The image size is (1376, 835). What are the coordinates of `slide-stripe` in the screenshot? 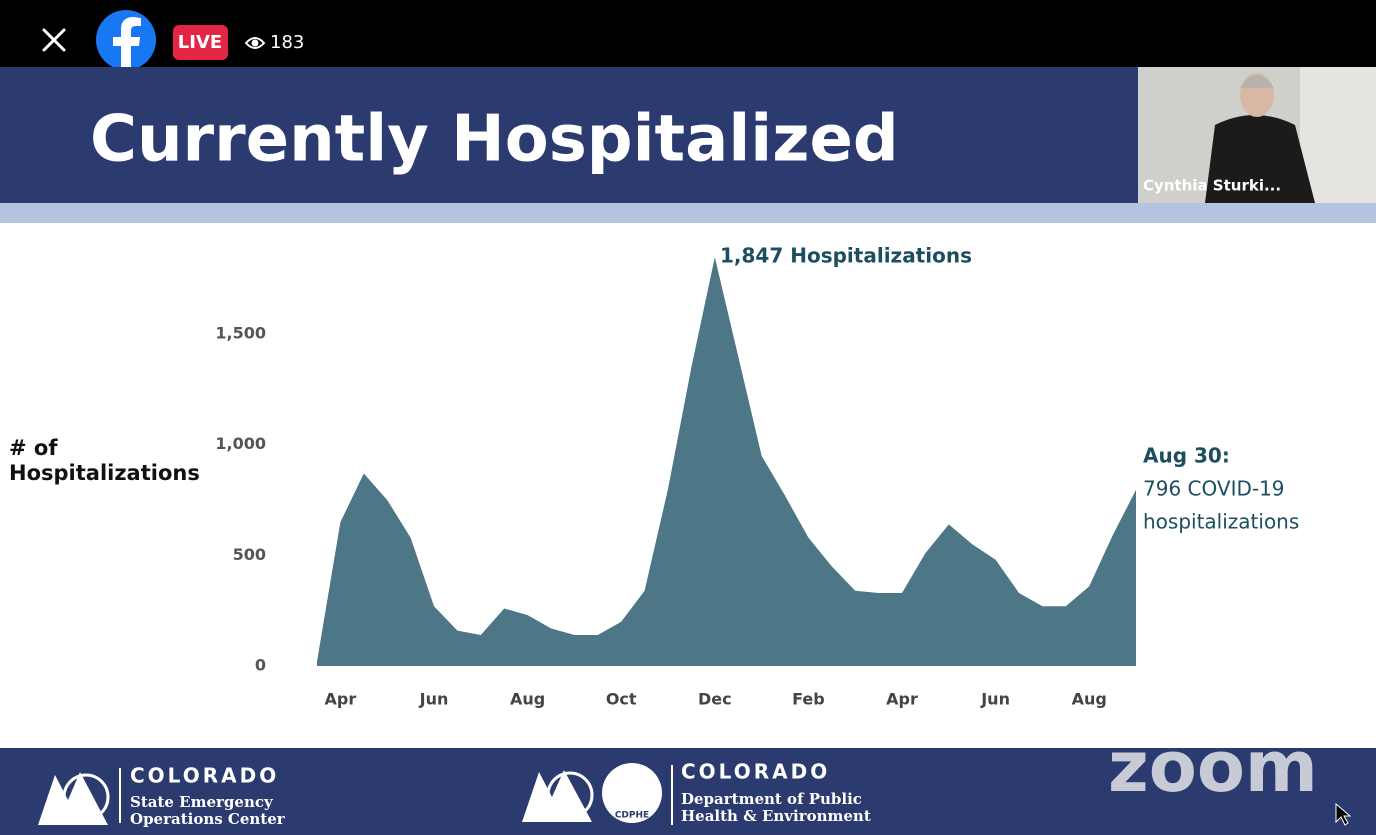 It's located at (688, 213).